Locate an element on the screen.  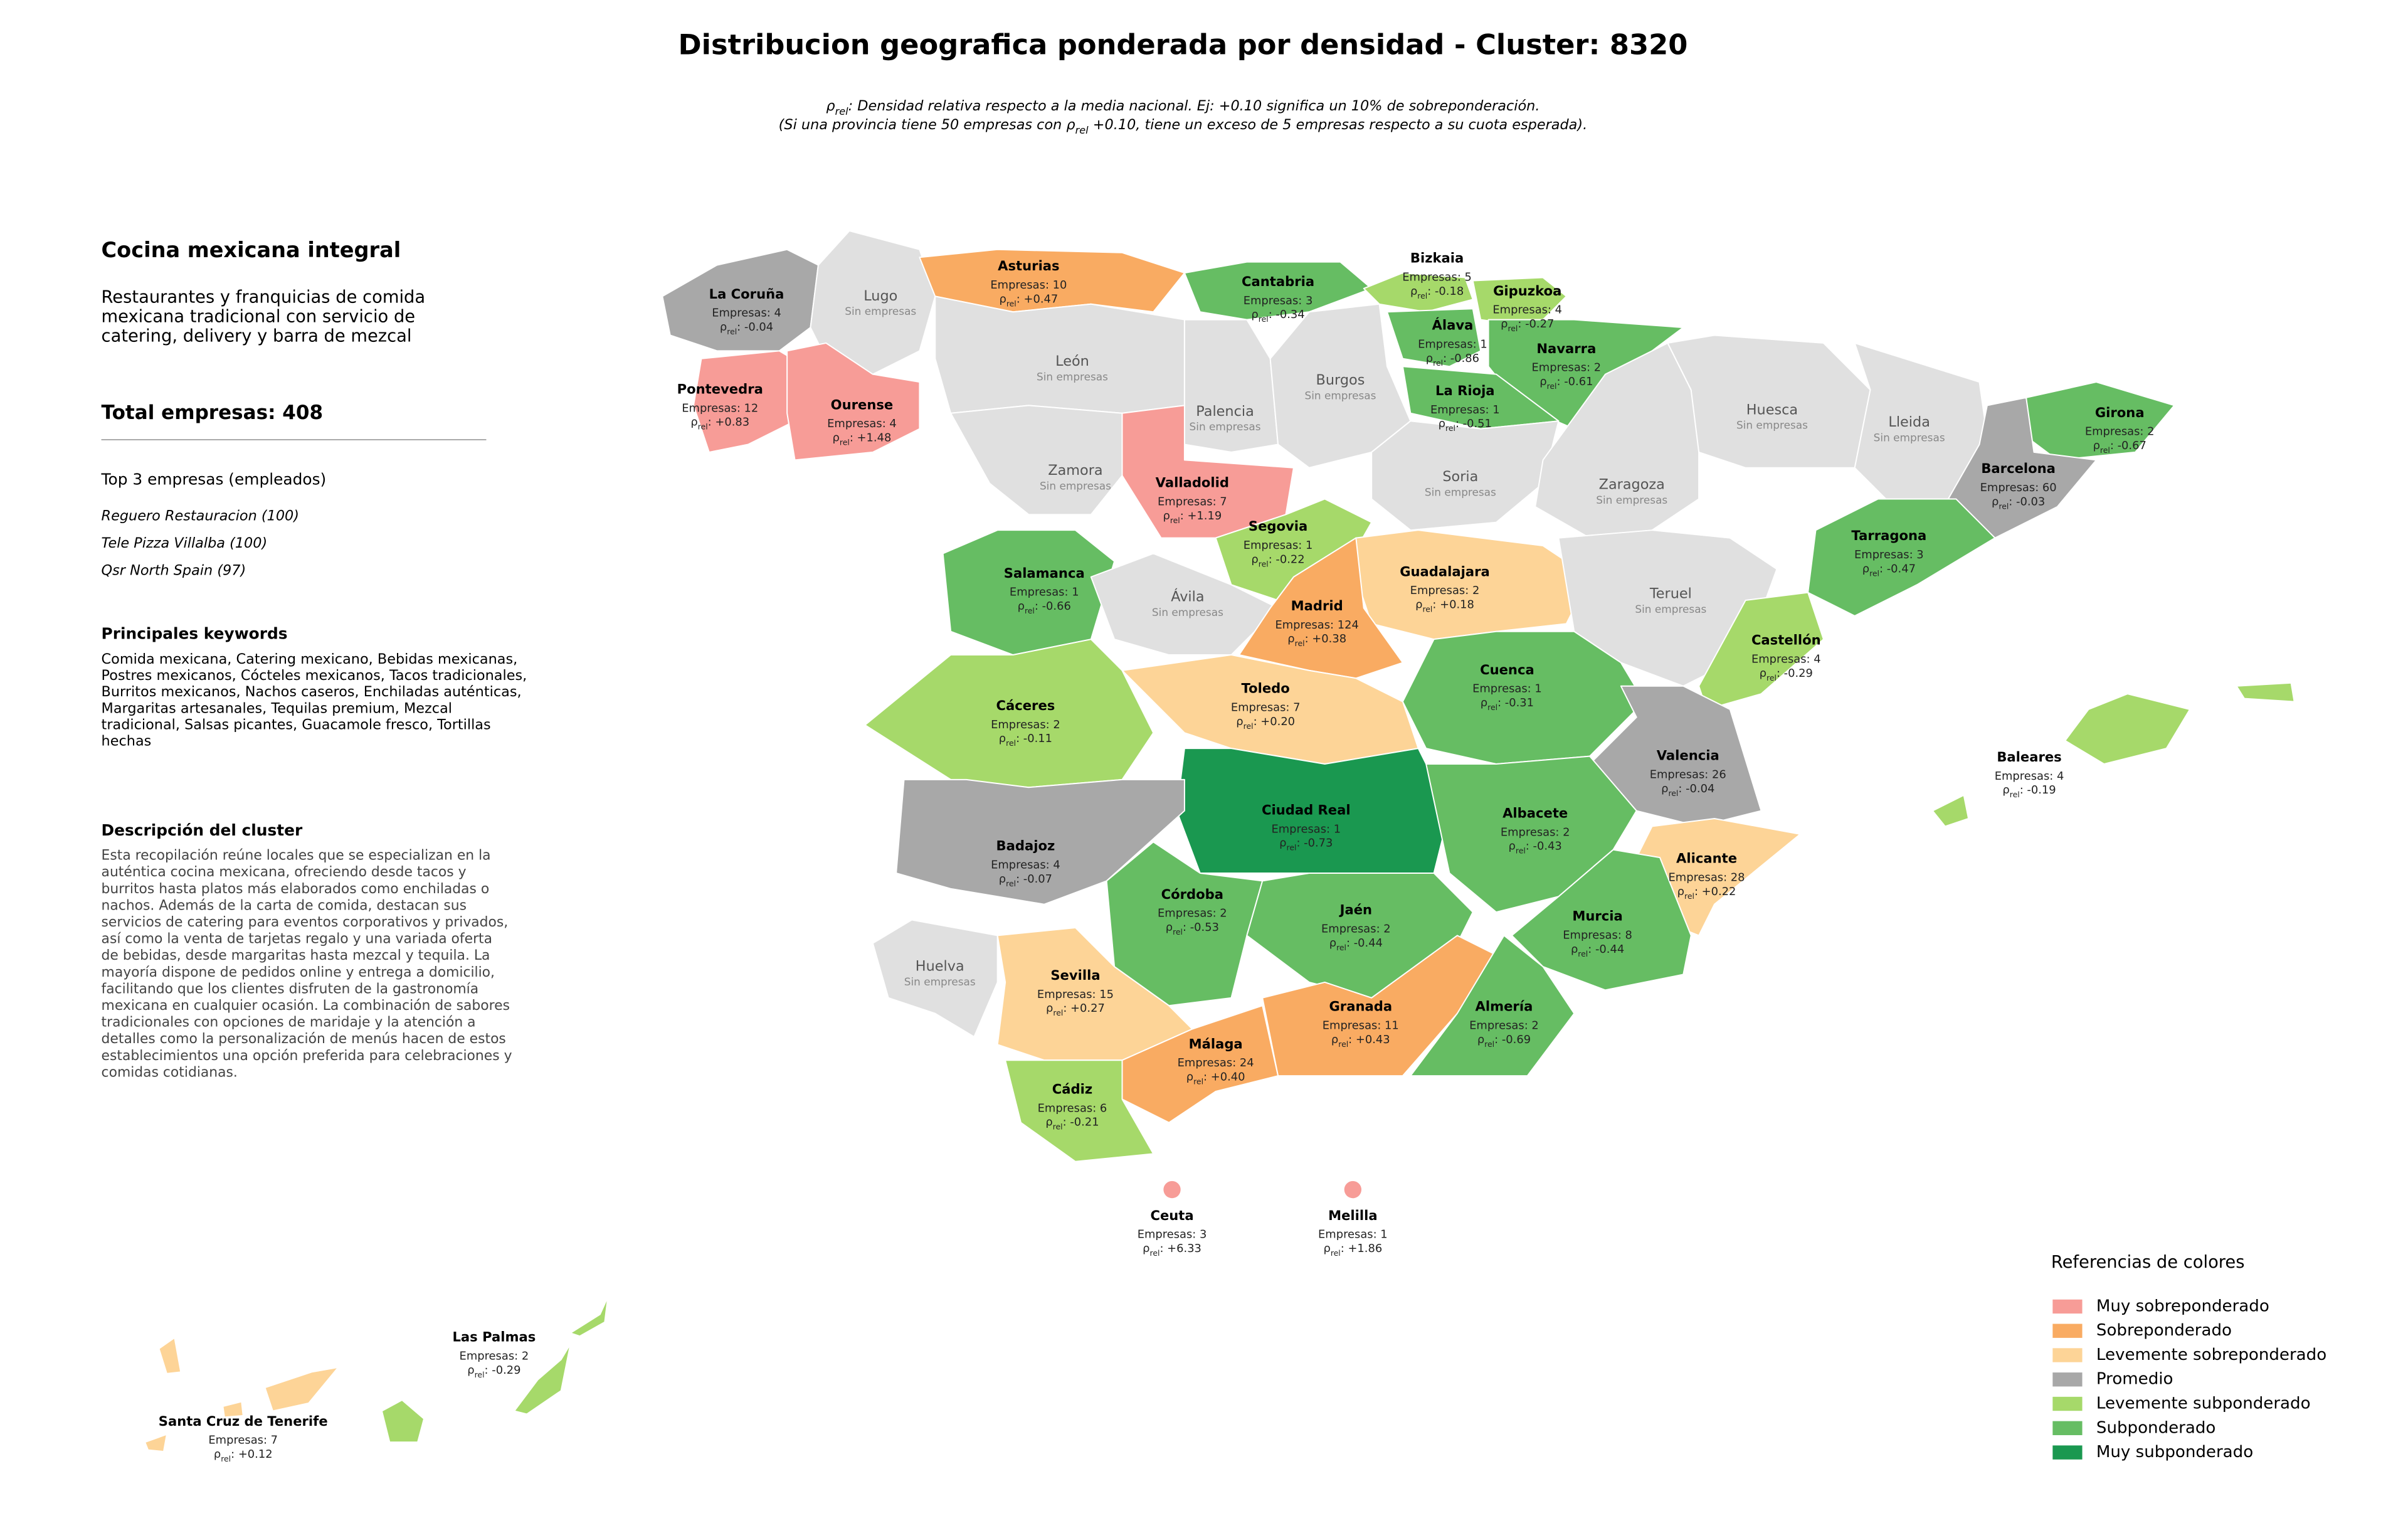
province-name: Granada is located at coordinates (1360, 1006).